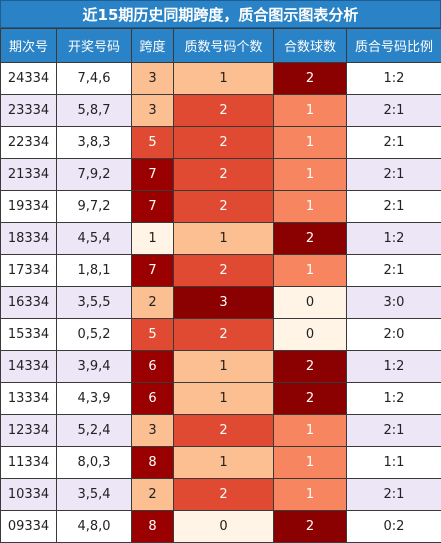  I want to click on table-row: 17334 1,8,1 7 2 1 2:1, so click(221, 271).